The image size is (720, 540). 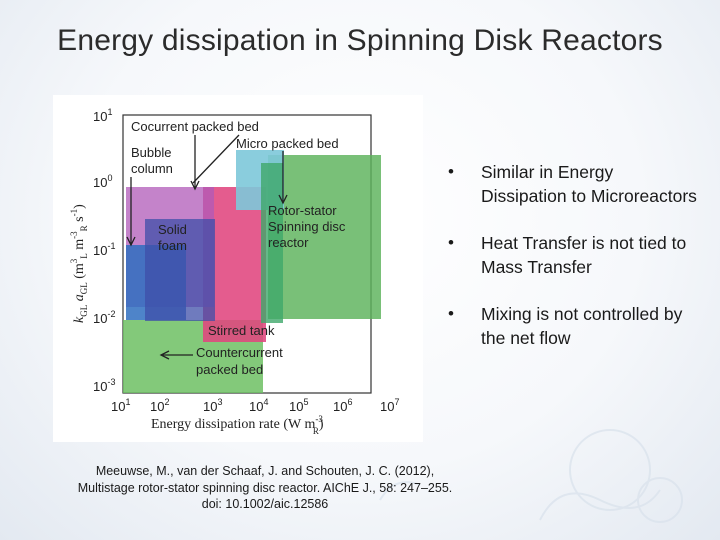 I want to click on label-rotor: Rotor-stator, so click(x=302, y=210).